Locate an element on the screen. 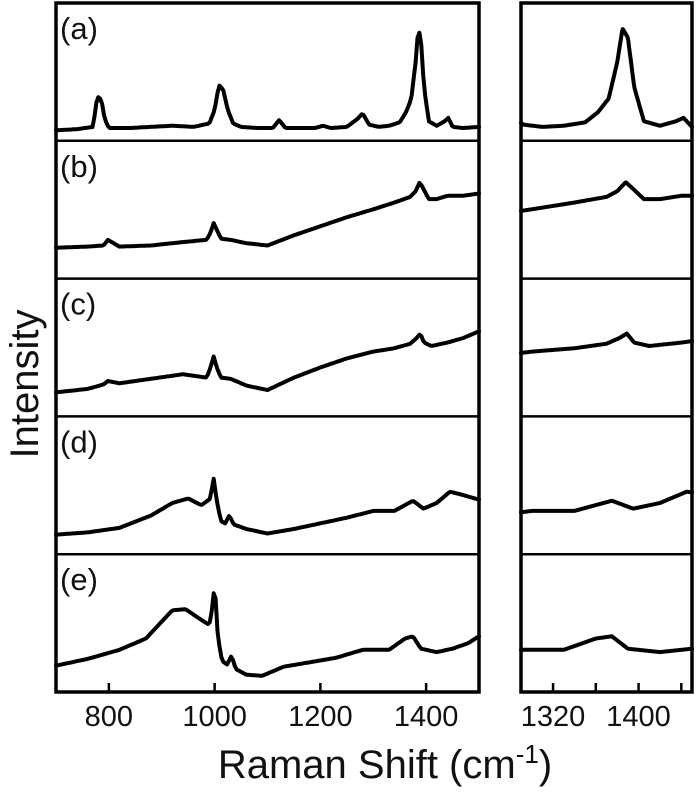 Image resolution: width=696 pixels, height=794 pixels. zoom-x-tick-label: 1400 is located at coordinates (638, 717).